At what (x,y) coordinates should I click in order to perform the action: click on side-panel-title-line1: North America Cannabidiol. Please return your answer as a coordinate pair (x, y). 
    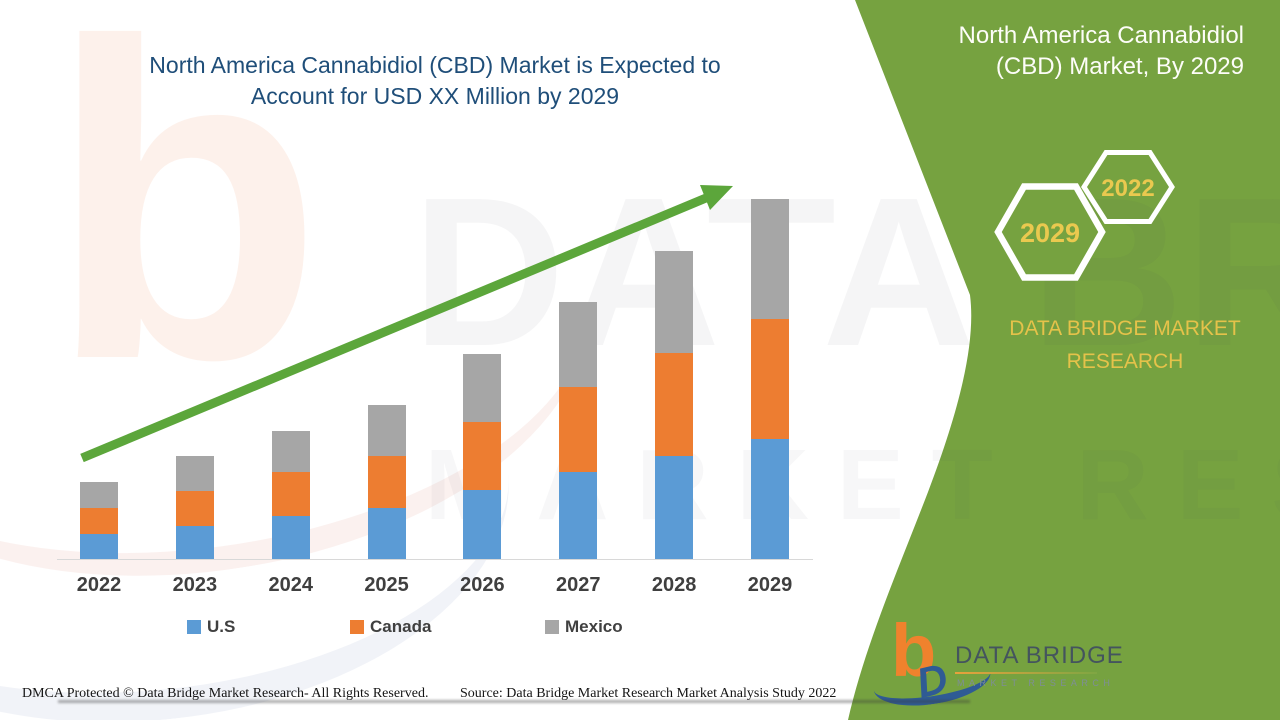
    Looking at the image, I should click on (1101, 35).